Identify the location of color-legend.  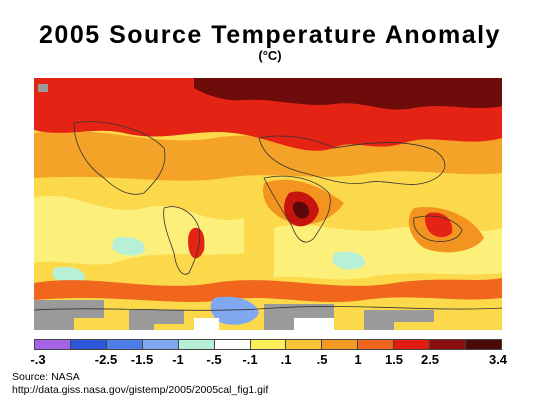
(268, 344).